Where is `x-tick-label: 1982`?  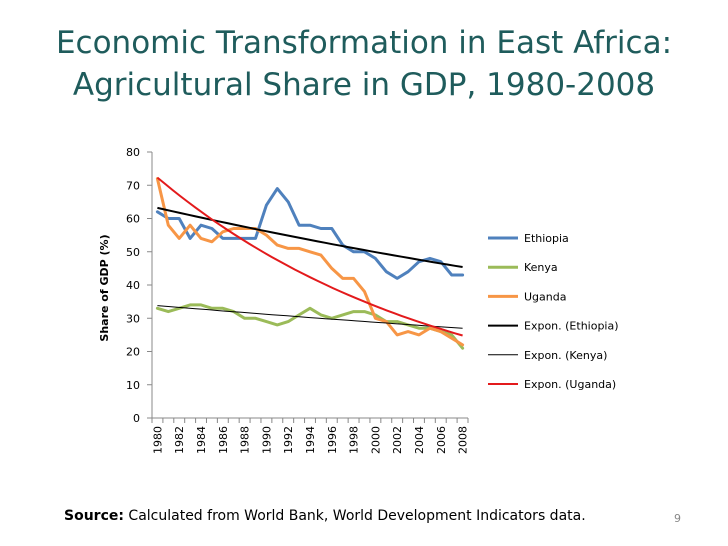 x-tick-label: 1982 is located at coordinates (179, 440).